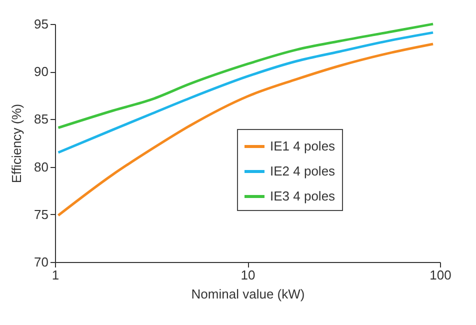 Image resolution: width=476 pixels, height=325 pixels. I want to click on y-tick-label: 75, so click(41, 214).